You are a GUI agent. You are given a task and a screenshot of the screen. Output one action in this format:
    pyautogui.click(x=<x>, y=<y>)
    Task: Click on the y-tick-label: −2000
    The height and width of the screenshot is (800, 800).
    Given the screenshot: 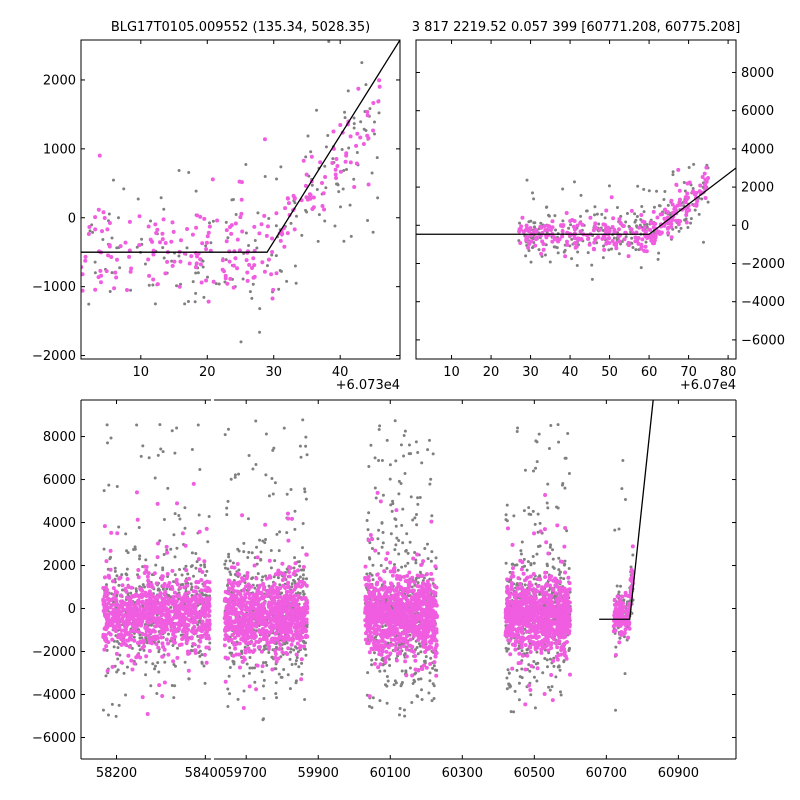 What is the action you would take?
    pyautogui.click(x=54, y=356)
    